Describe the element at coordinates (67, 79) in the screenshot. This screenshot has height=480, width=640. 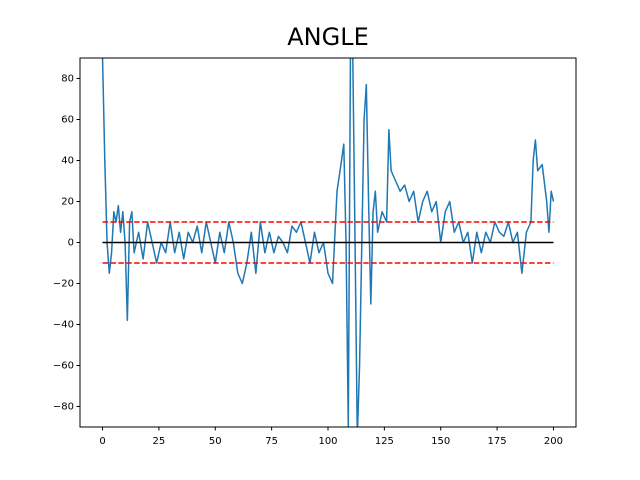
I see `y-tick-label: 80` at that location.